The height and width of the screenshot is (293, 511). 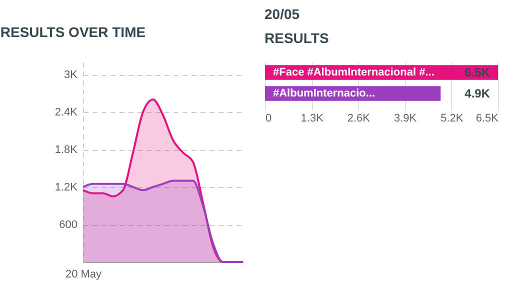 I want to click on y-tick-label: 1.2K, so click(x=66, y=188).